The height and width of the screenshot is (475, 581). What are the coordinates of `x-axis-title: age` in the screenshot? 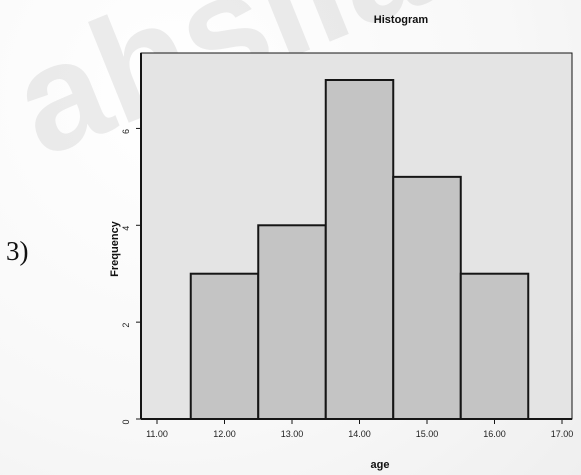 It's located at (380, 465).